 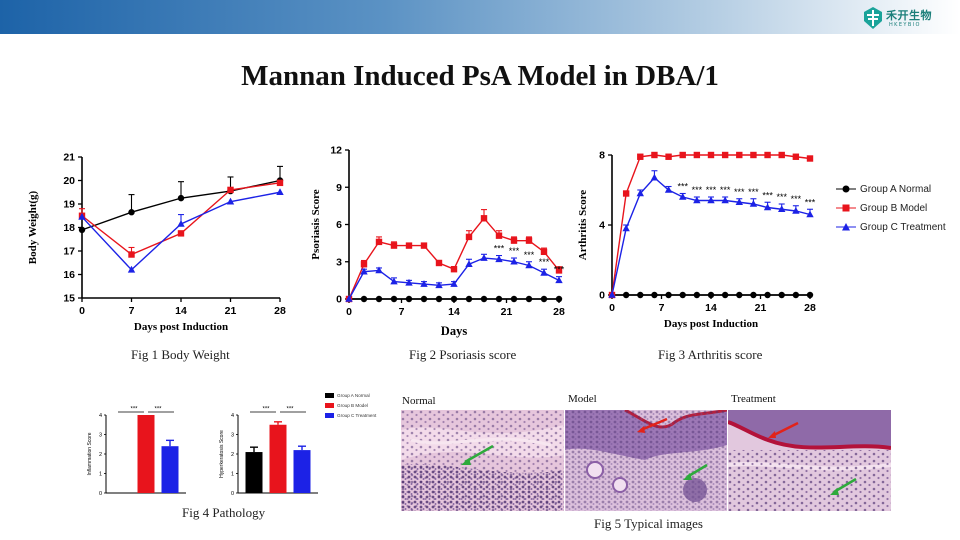 I want to click on triangle-marker-icon, so click(x=846, y=227).